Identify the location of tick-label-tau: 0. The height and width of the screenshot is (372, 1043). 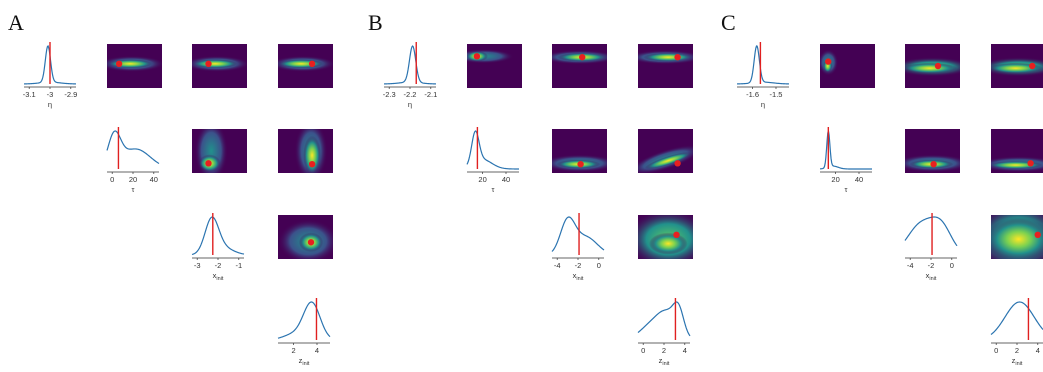
(112, 179).